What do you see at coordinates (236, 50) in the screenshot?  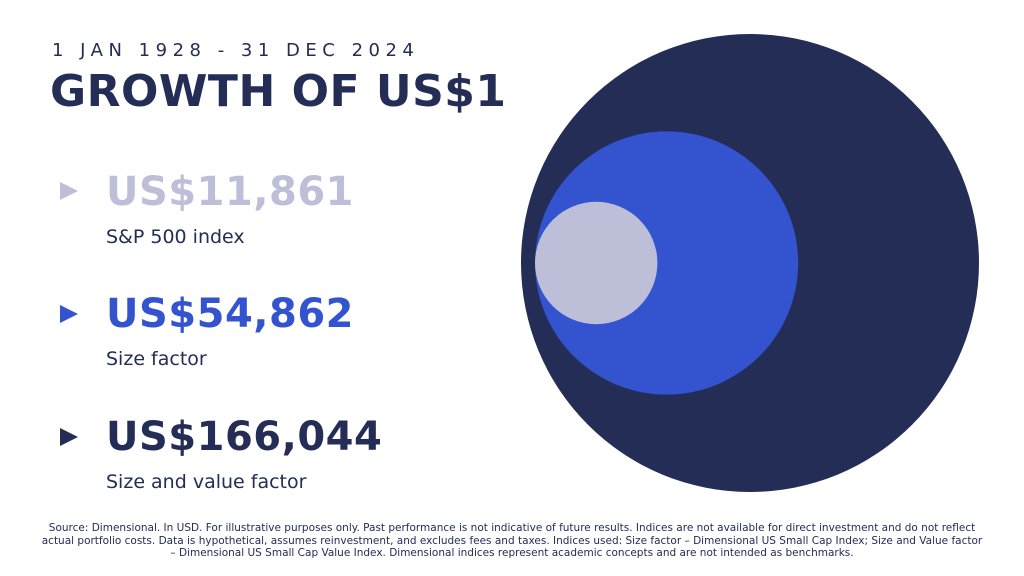 I see `date-range: 1 JAN 1928 - 31 DEC 2024` at bounding box center [236, 50].